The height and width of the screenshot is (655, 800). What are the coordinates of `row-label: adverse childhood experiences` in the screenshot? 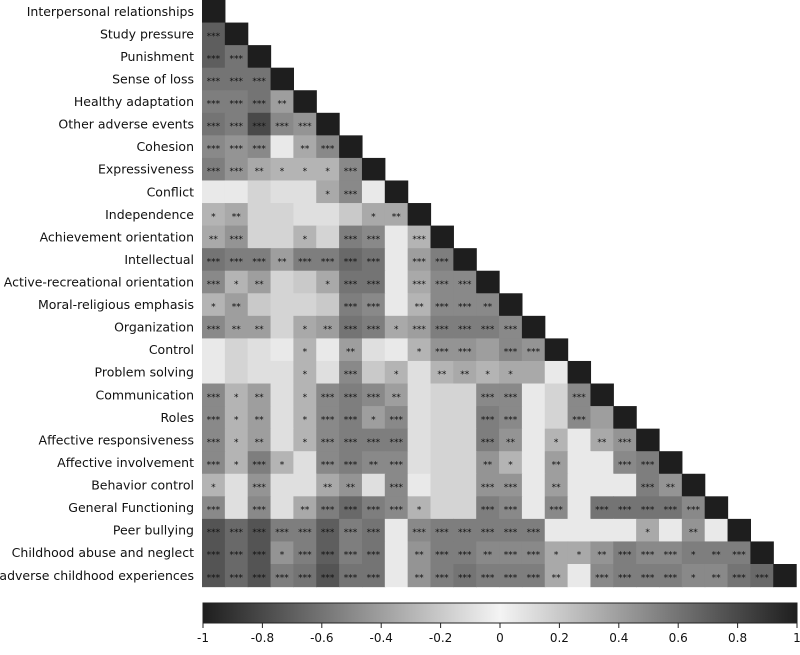 It's located at (97, 575).